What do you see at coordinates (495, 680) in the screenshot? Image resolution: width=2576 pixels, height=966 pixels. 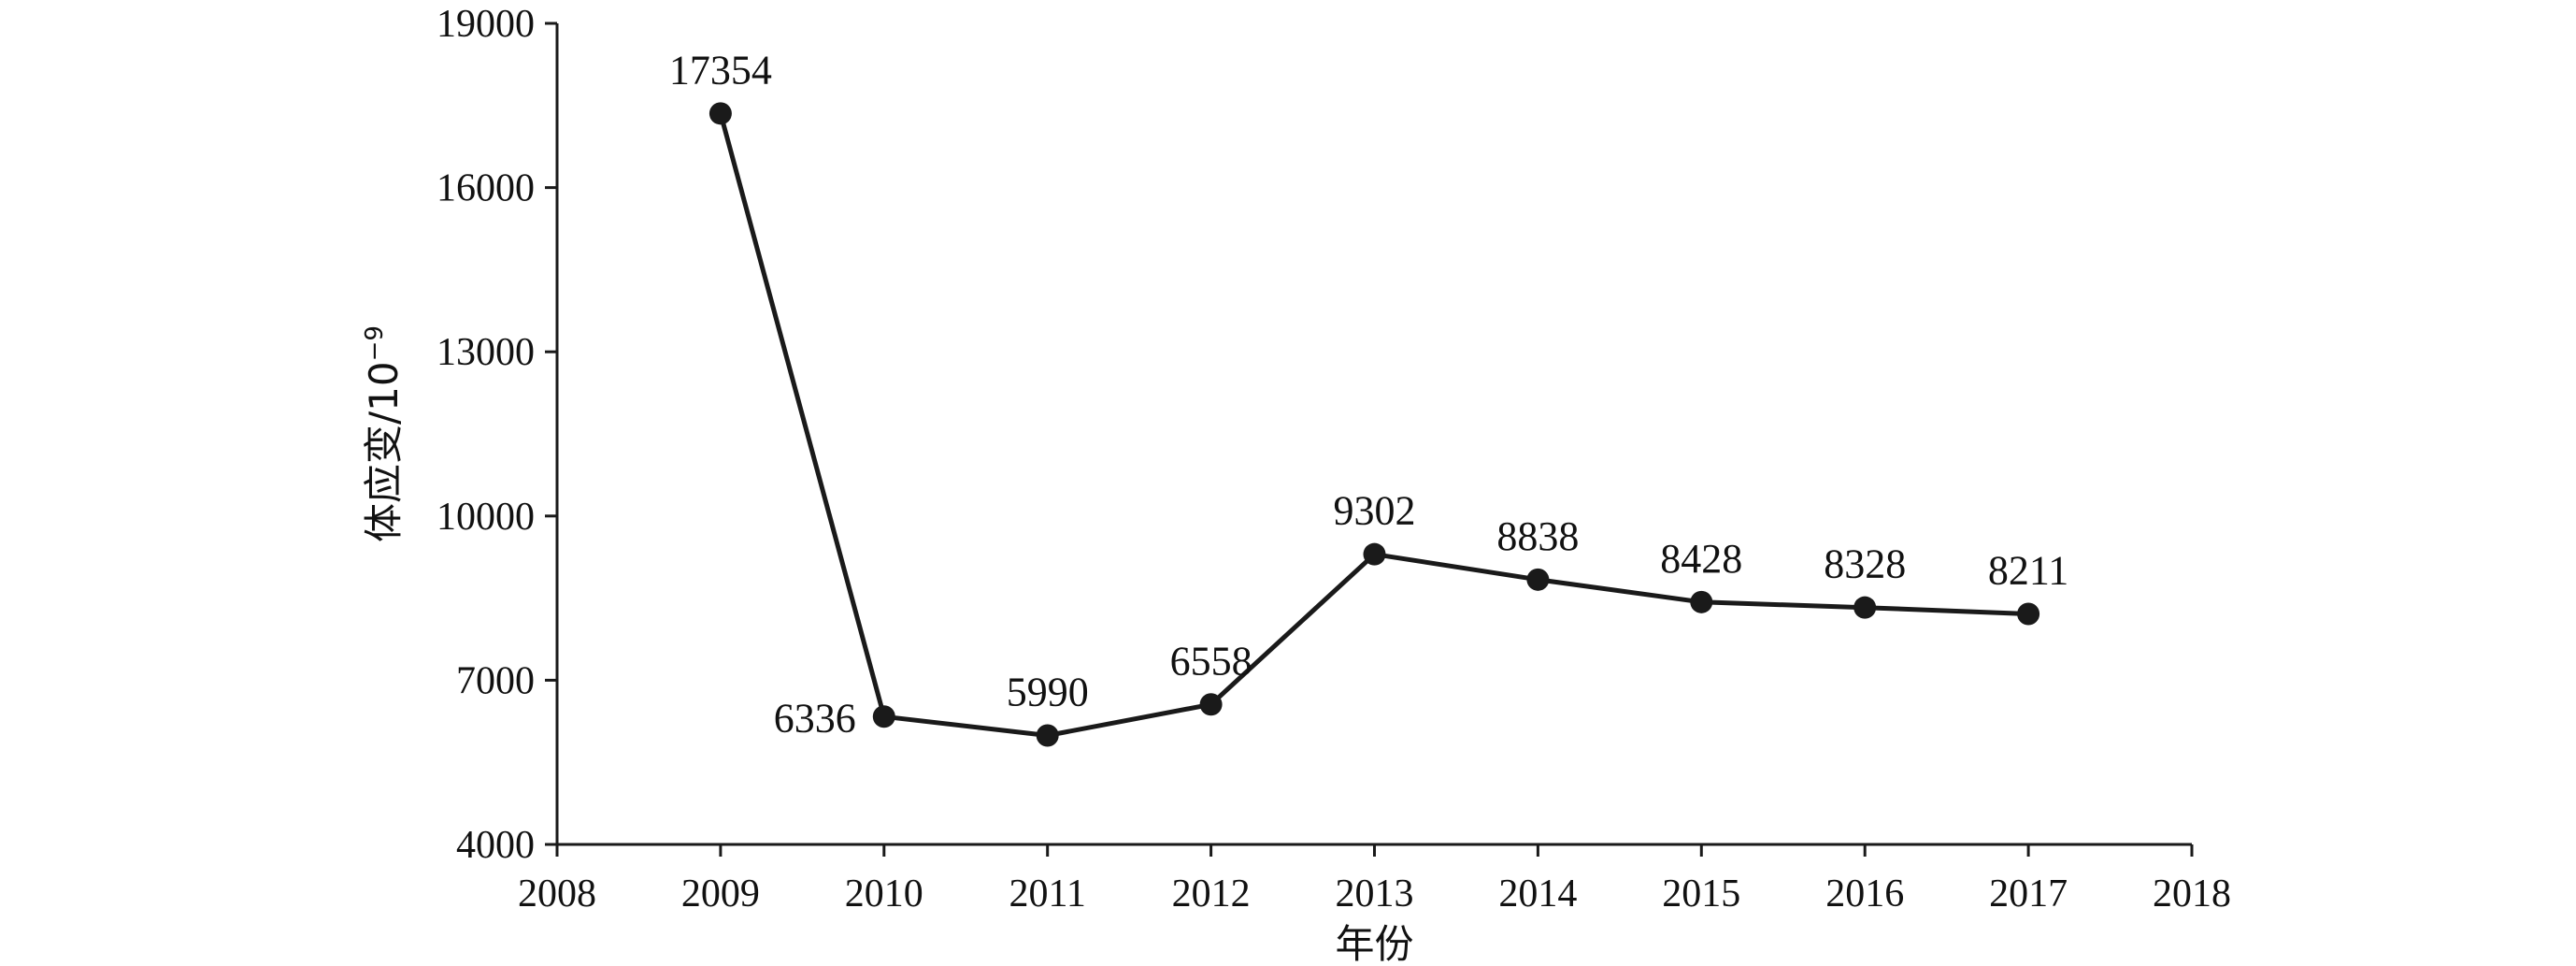 I see `y-tick-label: 7000` at bounding box center [495, 680].